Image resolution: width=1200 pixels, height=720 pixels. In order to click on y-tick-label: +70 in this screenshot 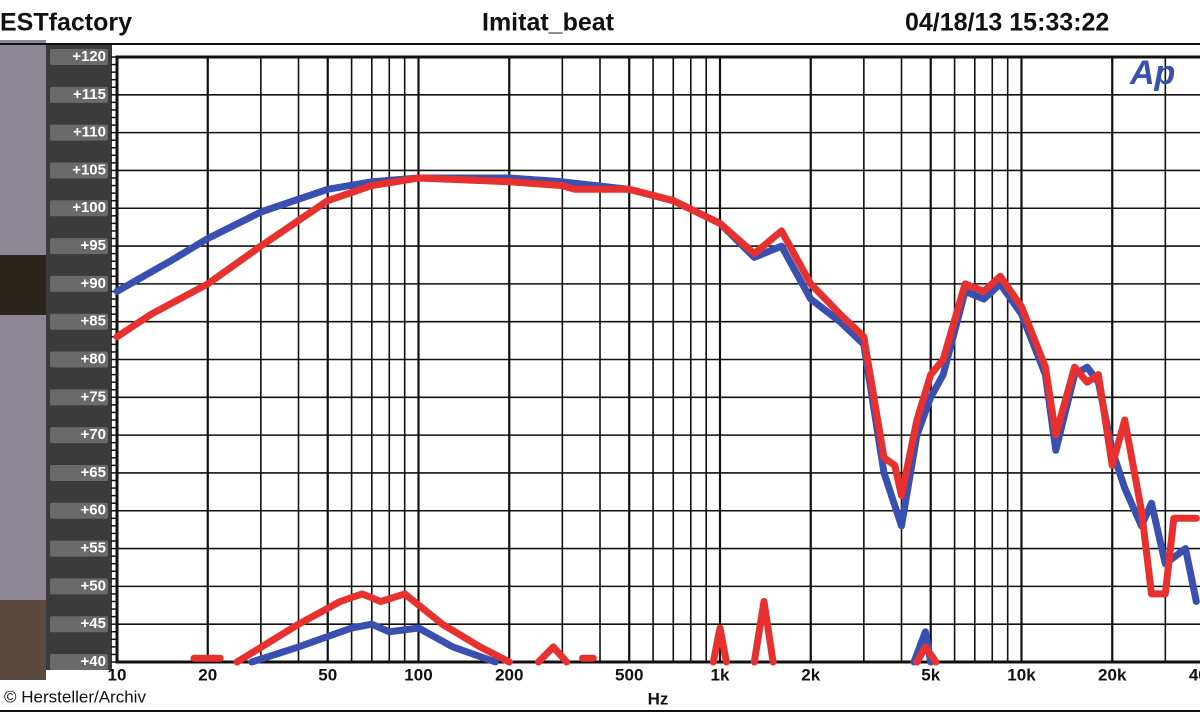, I will do `click(93, 434)`.